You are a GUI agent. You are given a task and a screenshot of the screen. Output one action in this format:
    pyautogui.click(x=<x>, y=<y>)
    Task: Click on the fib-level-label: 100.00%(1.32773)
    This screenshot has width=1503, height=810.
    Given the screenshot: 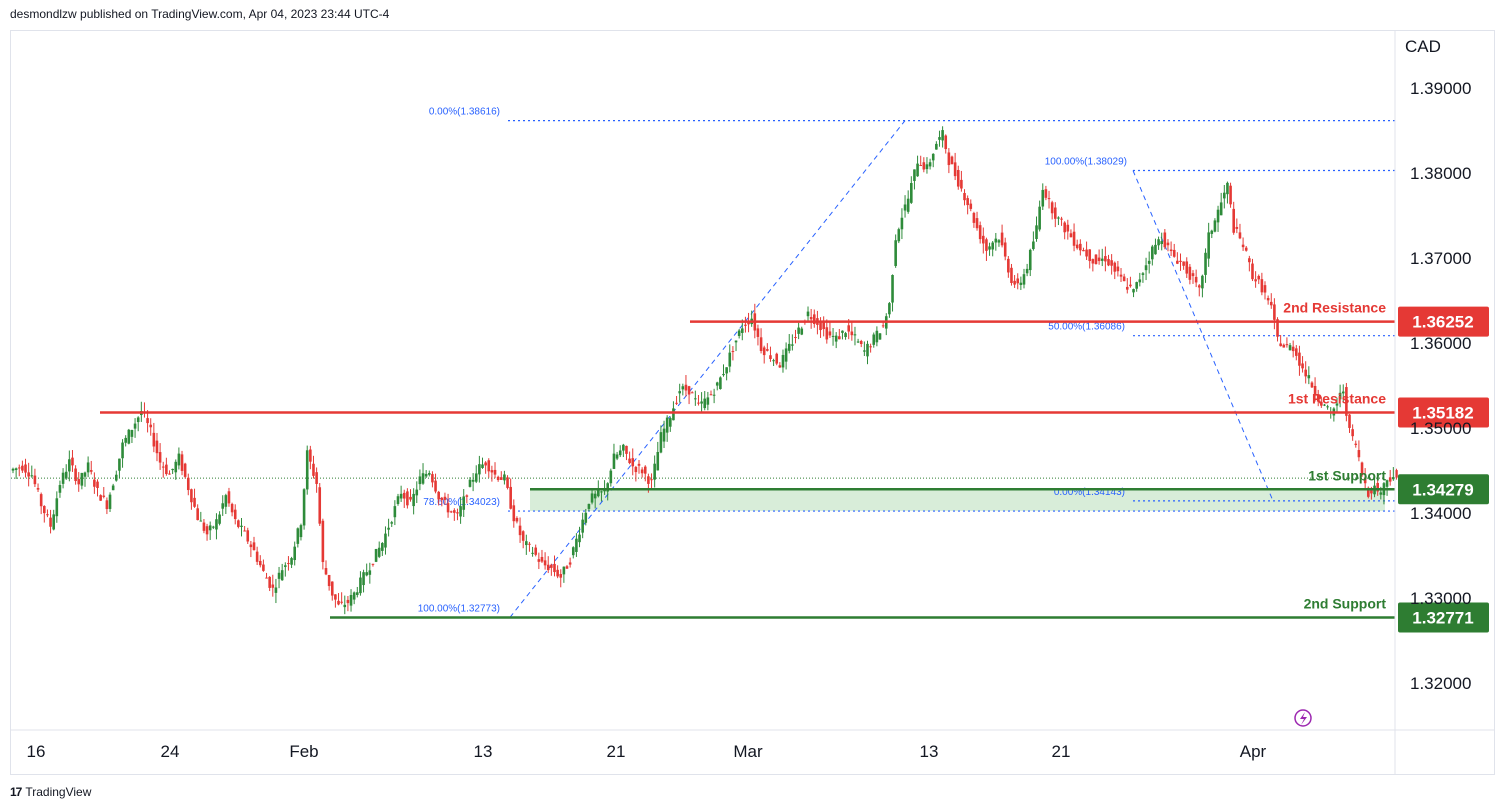 What is the action you would take?
    pyautogui.click(x=459, y=608)
    